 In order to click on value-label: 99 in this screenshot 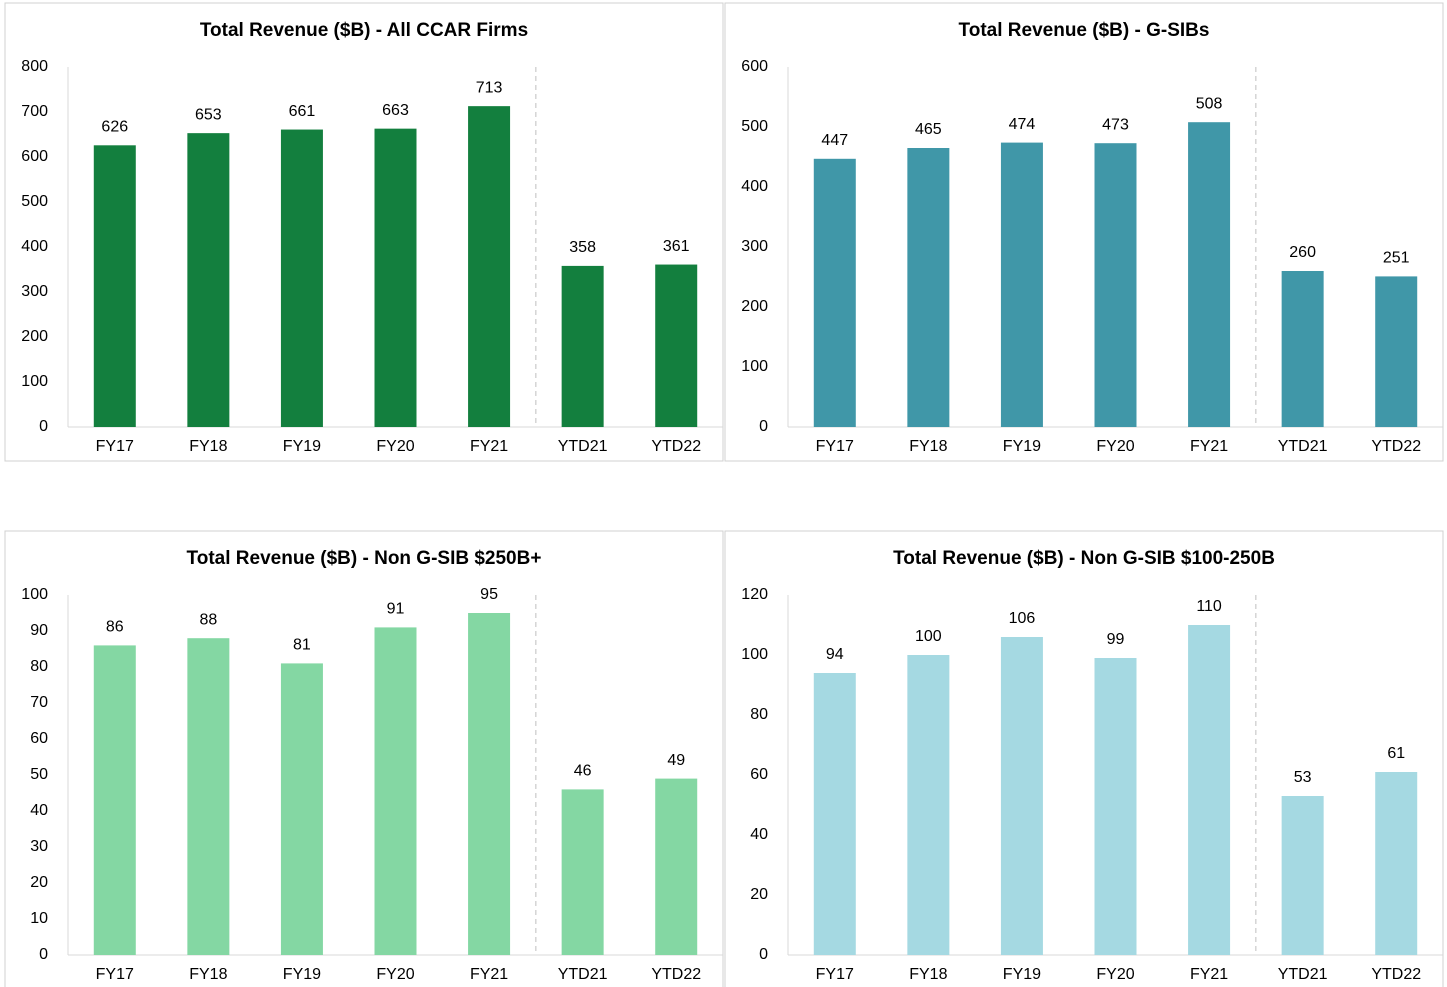, I will do `click(1116, 639)`.